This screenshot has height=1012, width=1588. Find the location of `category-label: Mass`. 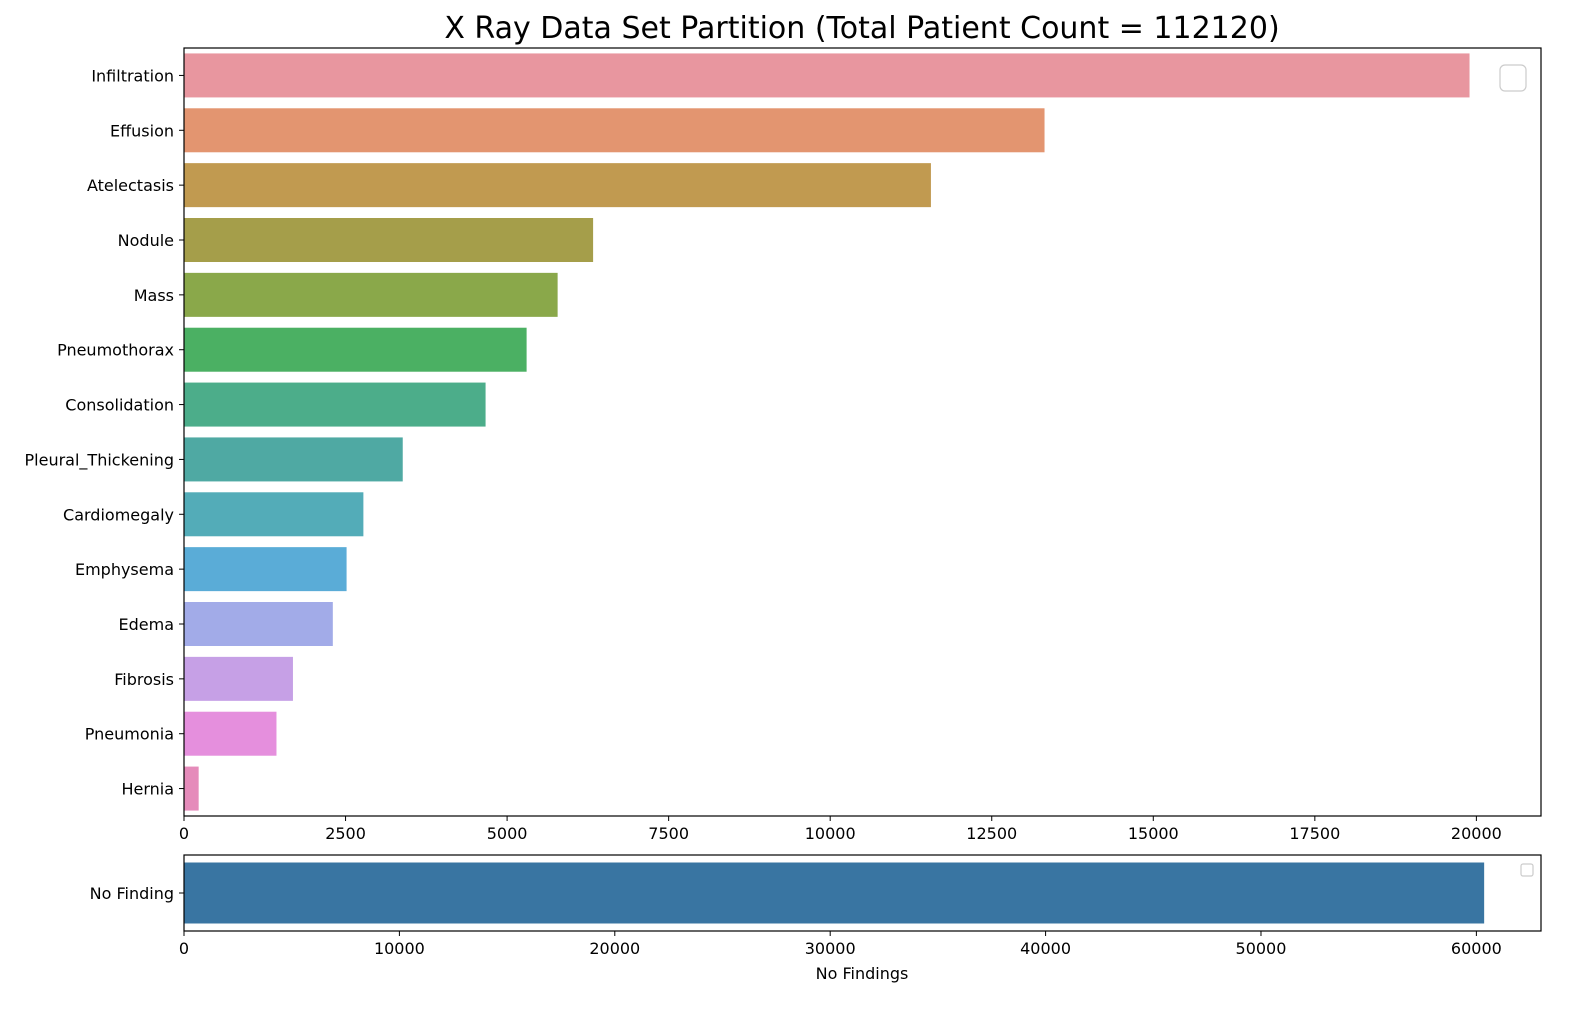

category-label: Mass is located at coordinates (154, 295).